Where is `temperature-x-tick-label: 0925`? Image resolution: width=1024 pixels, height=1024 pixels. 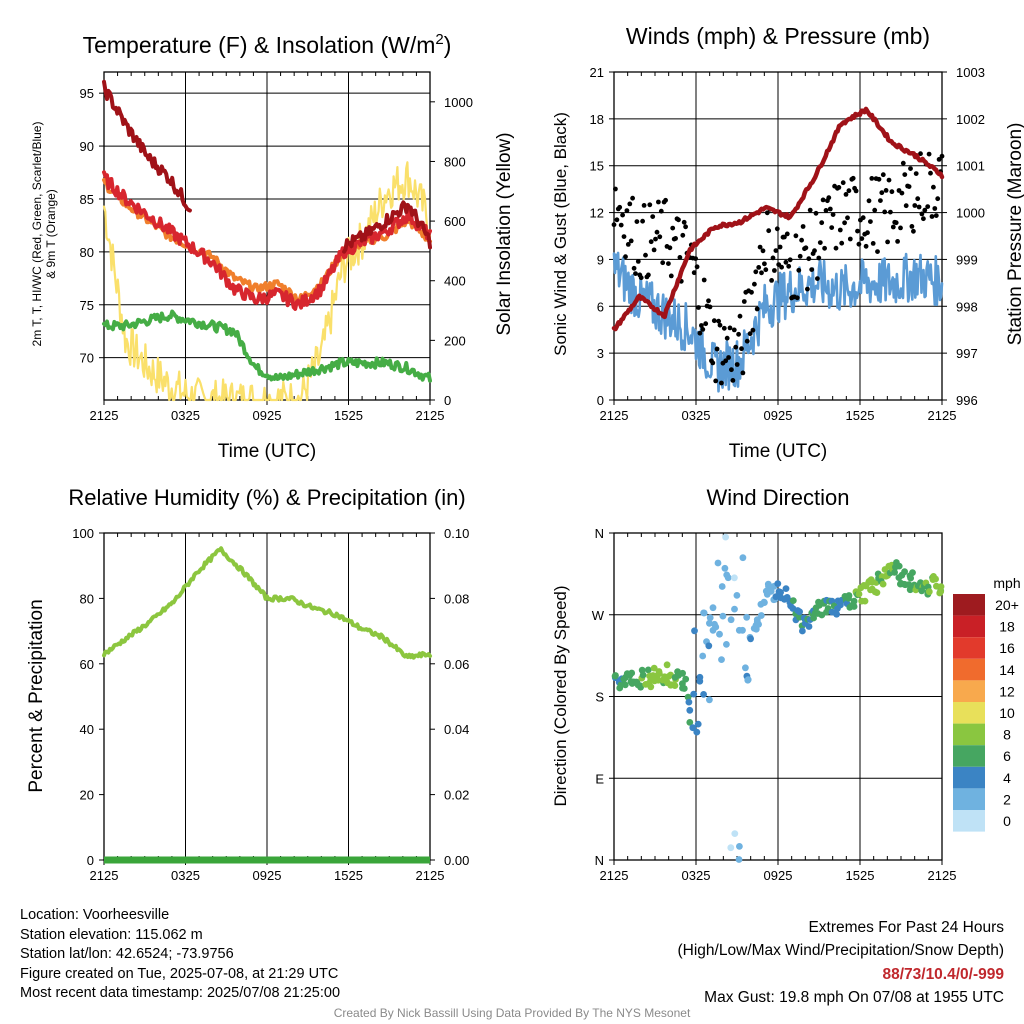 temperature-x-tick-label: 0925 is located at coordinates (267, 415).